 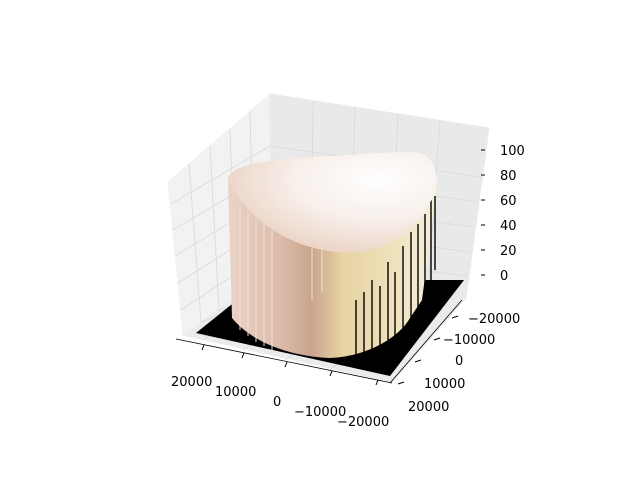 I want to click on y-tick-20000: 20000, so click(x=428, y=407).